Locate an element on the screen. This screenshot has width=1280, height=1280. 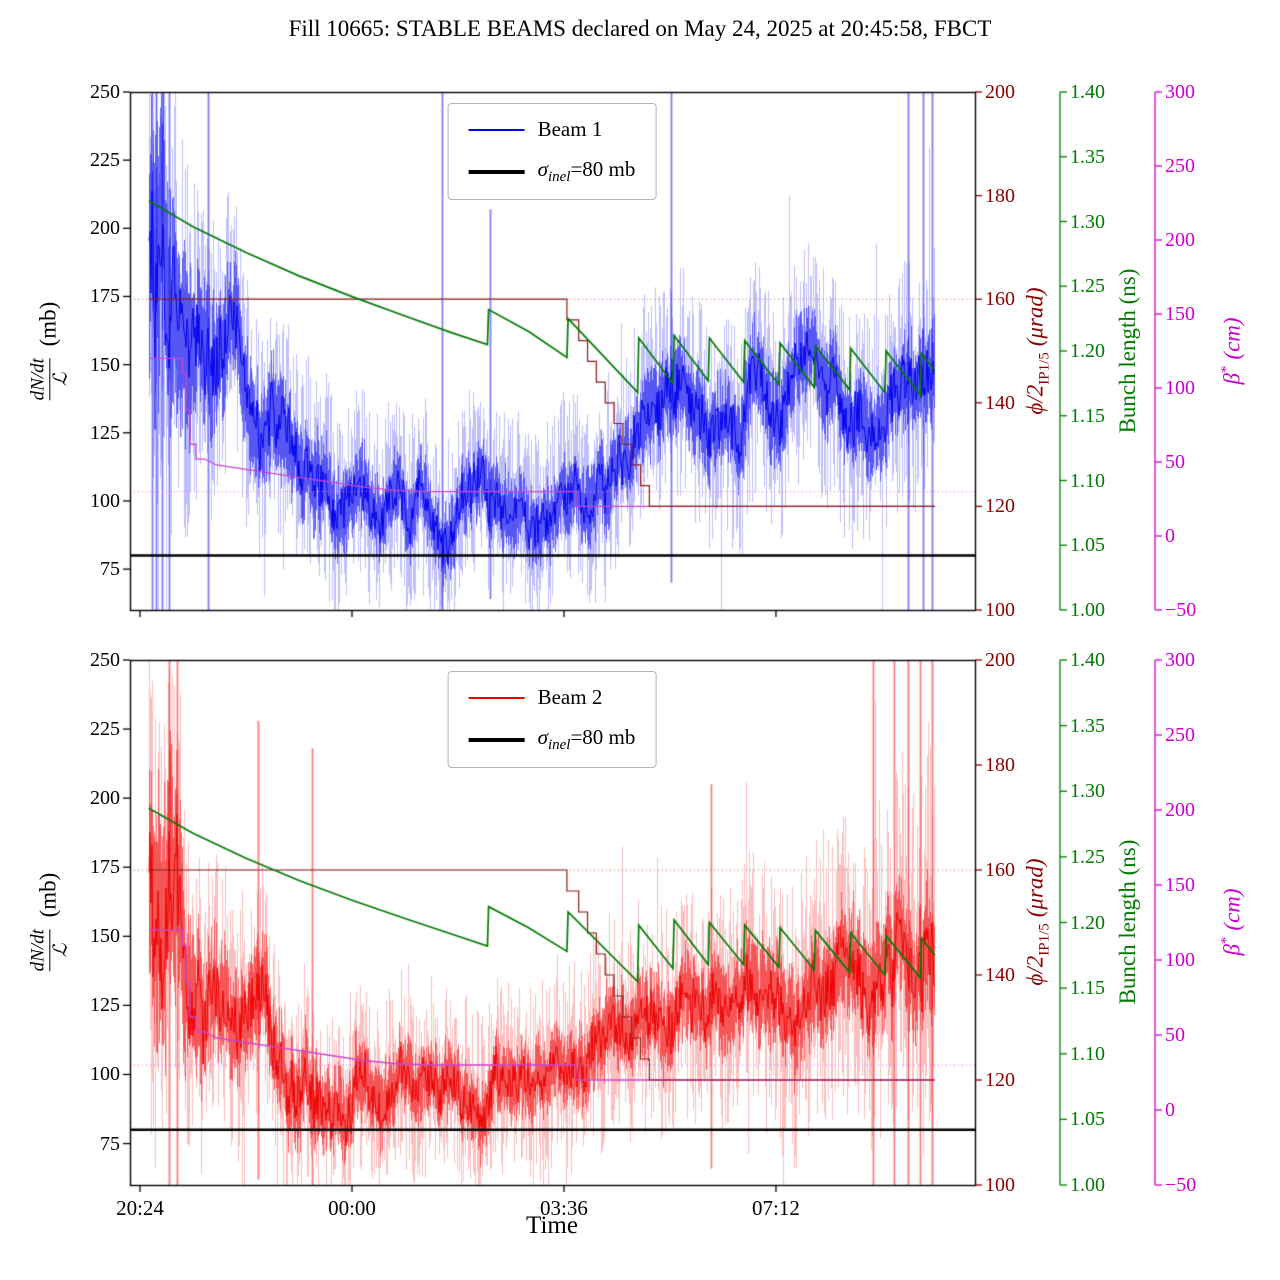
legend-beam-label: Beam 2 is located at coordinates (570, 697).